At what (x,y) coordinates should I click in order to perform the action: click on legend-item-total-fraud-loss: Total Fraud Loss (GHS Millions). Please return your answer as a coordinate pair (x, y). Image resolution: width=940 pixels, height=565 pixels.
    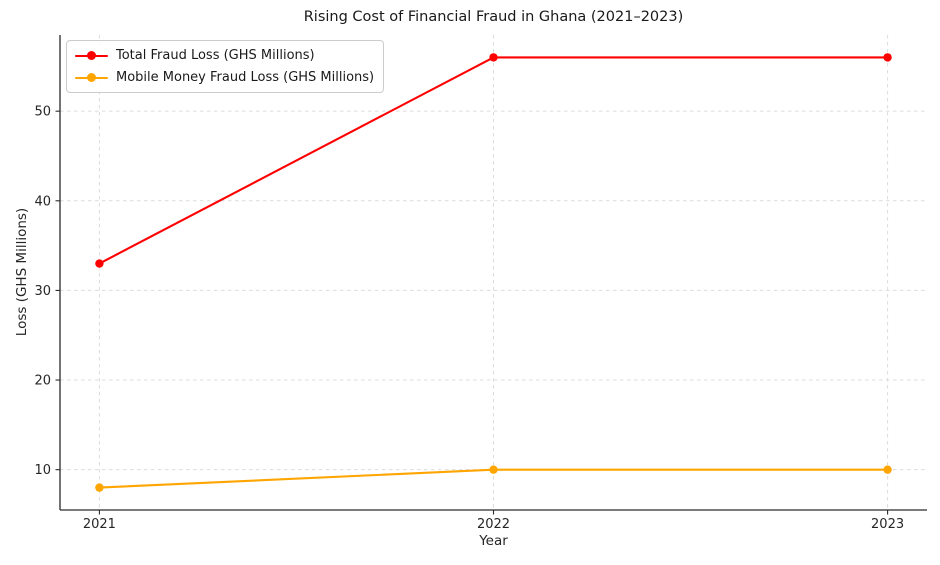
    Looking at the image, I should click on (224, 55).